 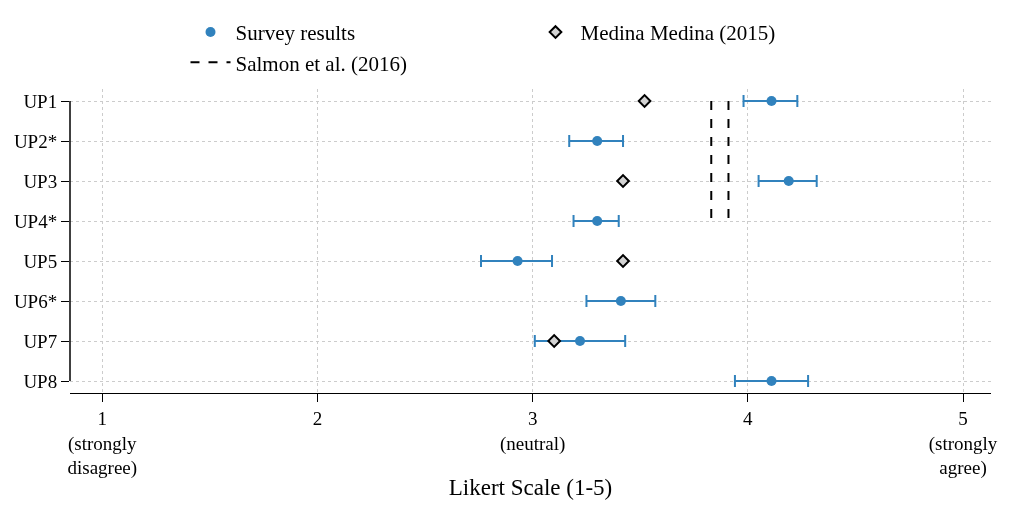 What do you see at coordinates (678, 33) in the screenshot?
I see `legend-label: Medina Medina (2015)` at bounding box center [678, 33].